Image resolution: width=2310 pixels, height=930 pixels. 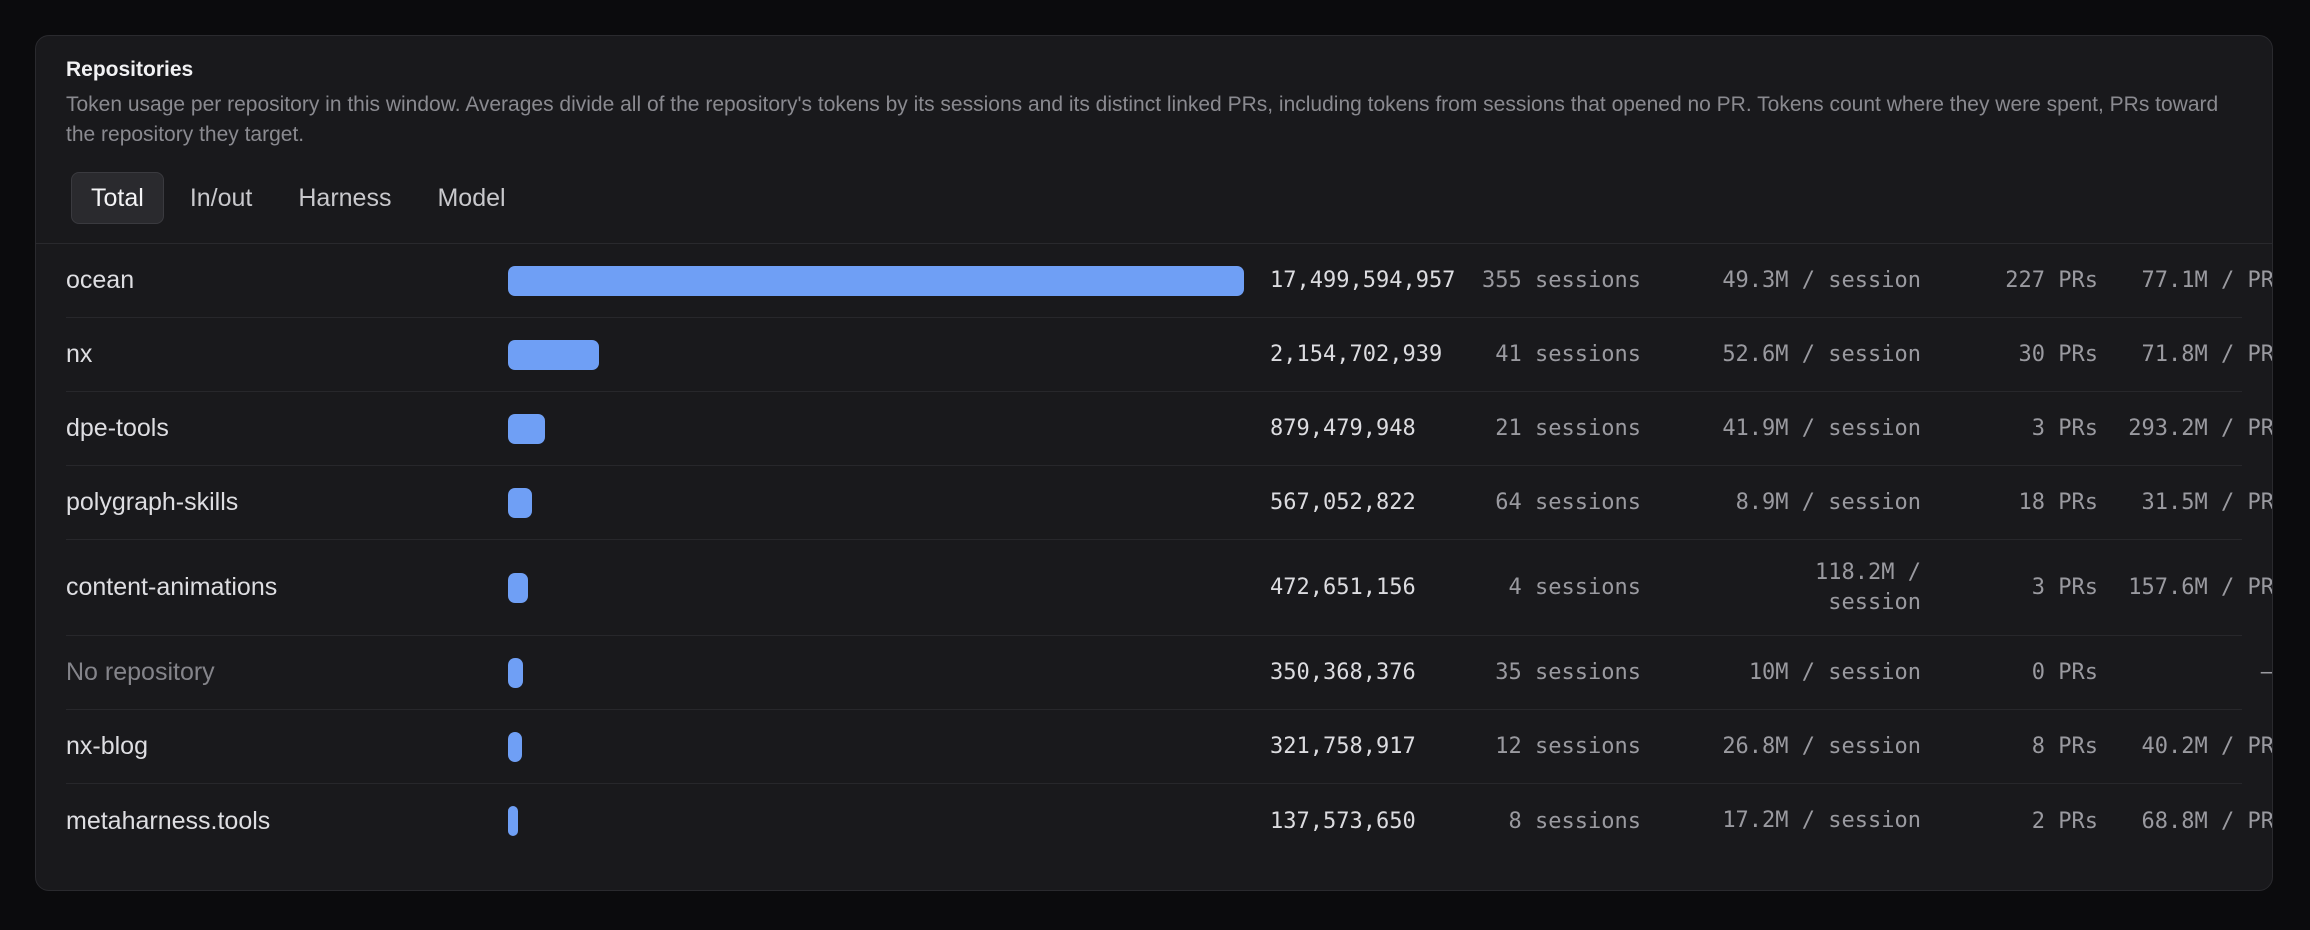 I want to click on session-count: 8 sessions, so click(x=1574, y=821).